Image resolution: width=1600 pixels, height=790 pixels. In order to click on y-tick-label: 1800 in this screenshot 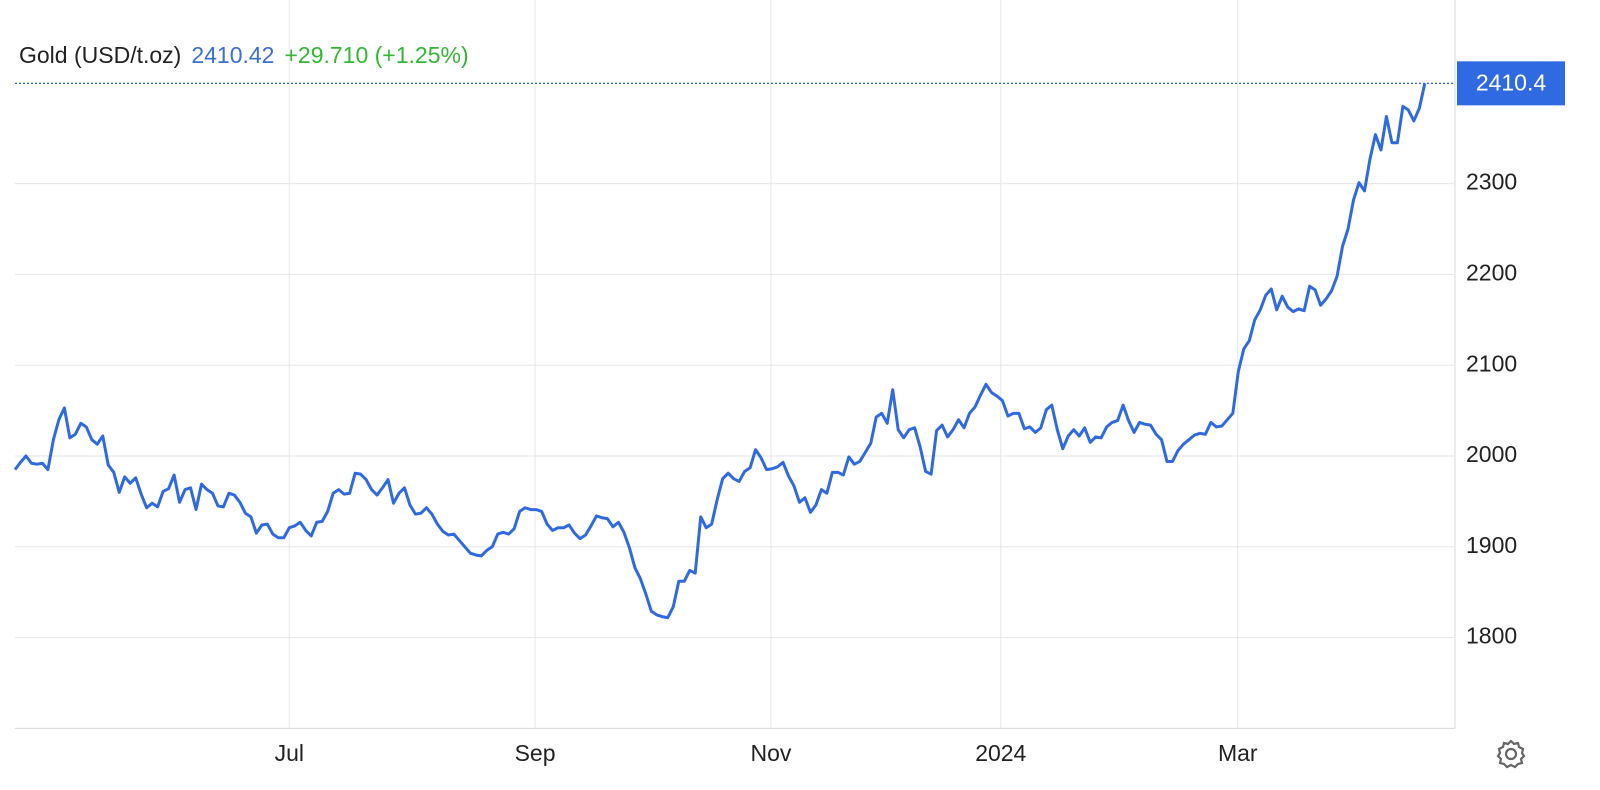, I will do `click(1491, 636)`.